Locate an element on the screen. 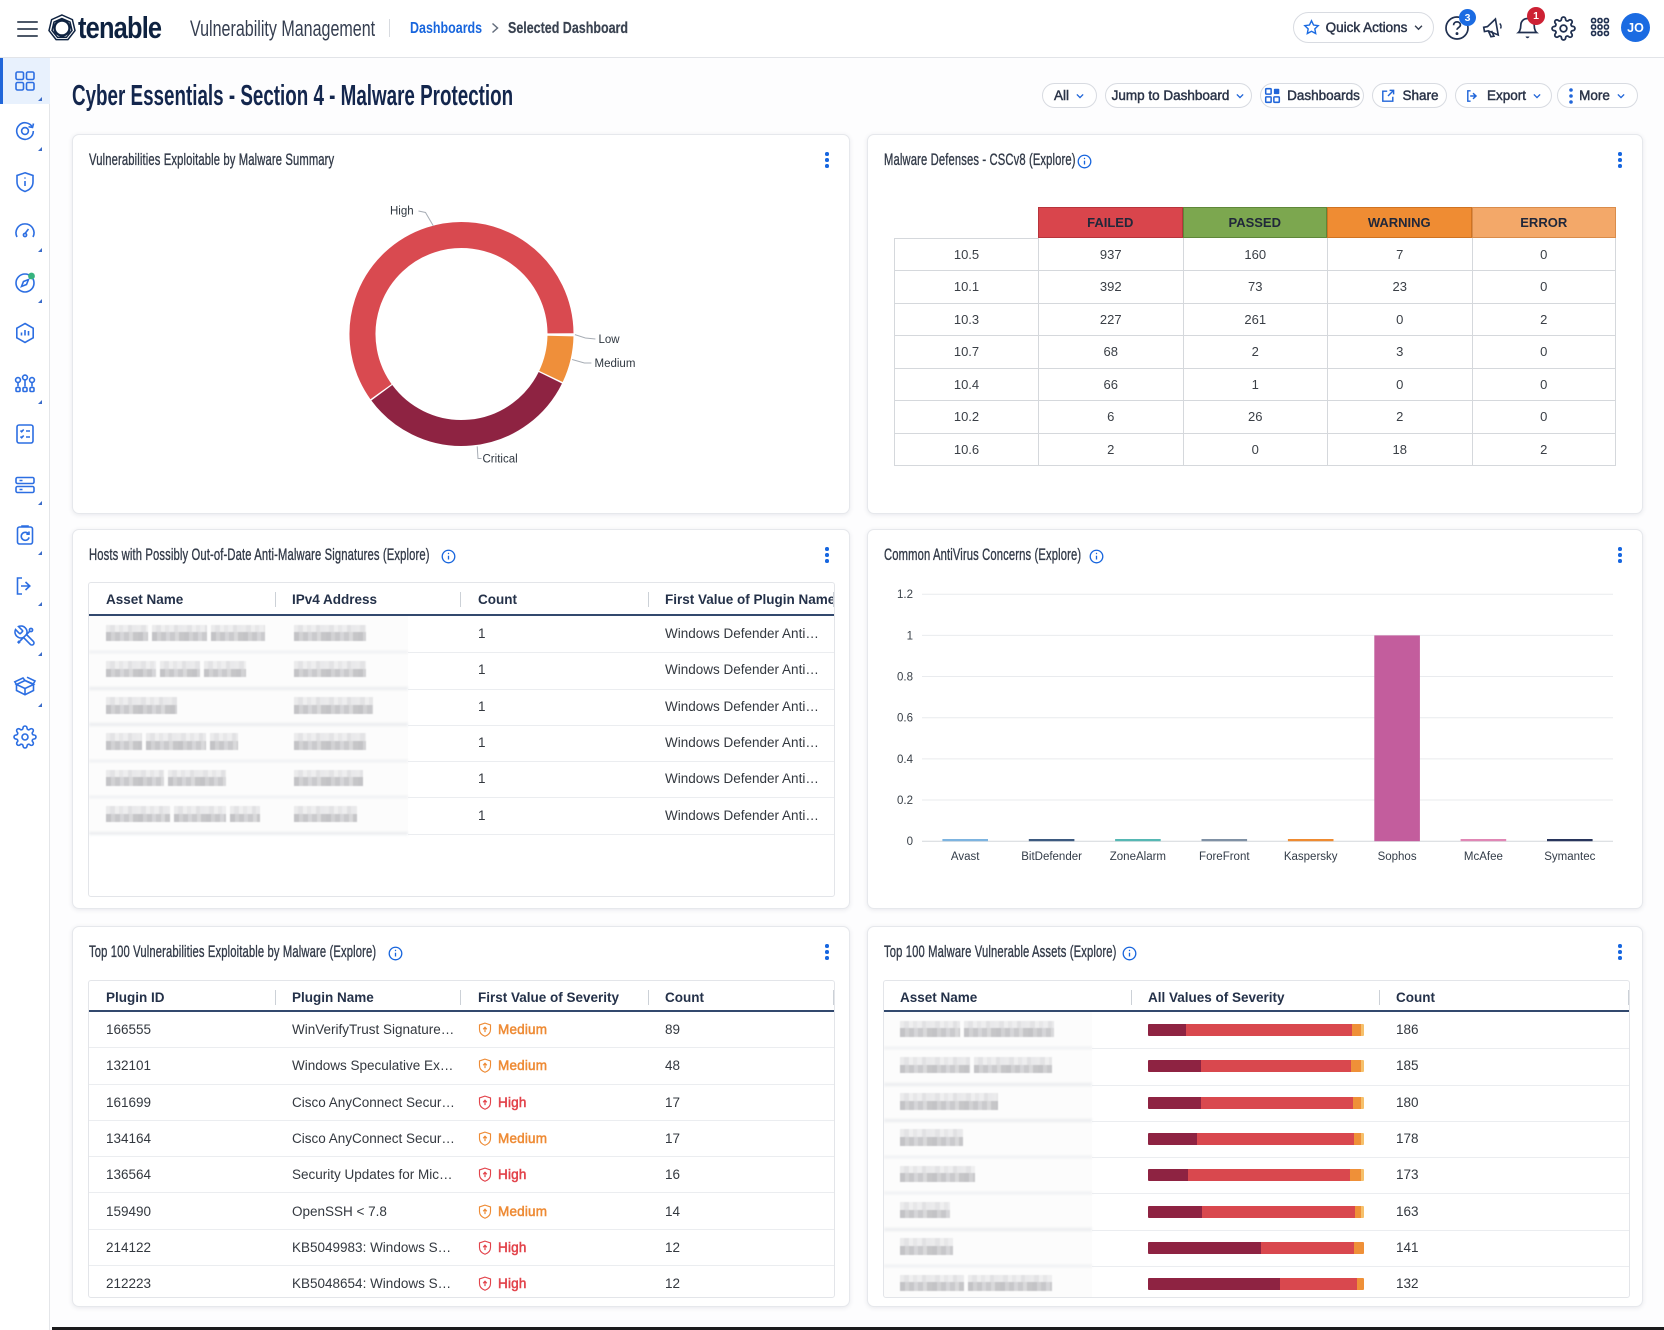 The image size is (1664, 1330). svg-text: 0.4 is located at coordinates (905, 760).